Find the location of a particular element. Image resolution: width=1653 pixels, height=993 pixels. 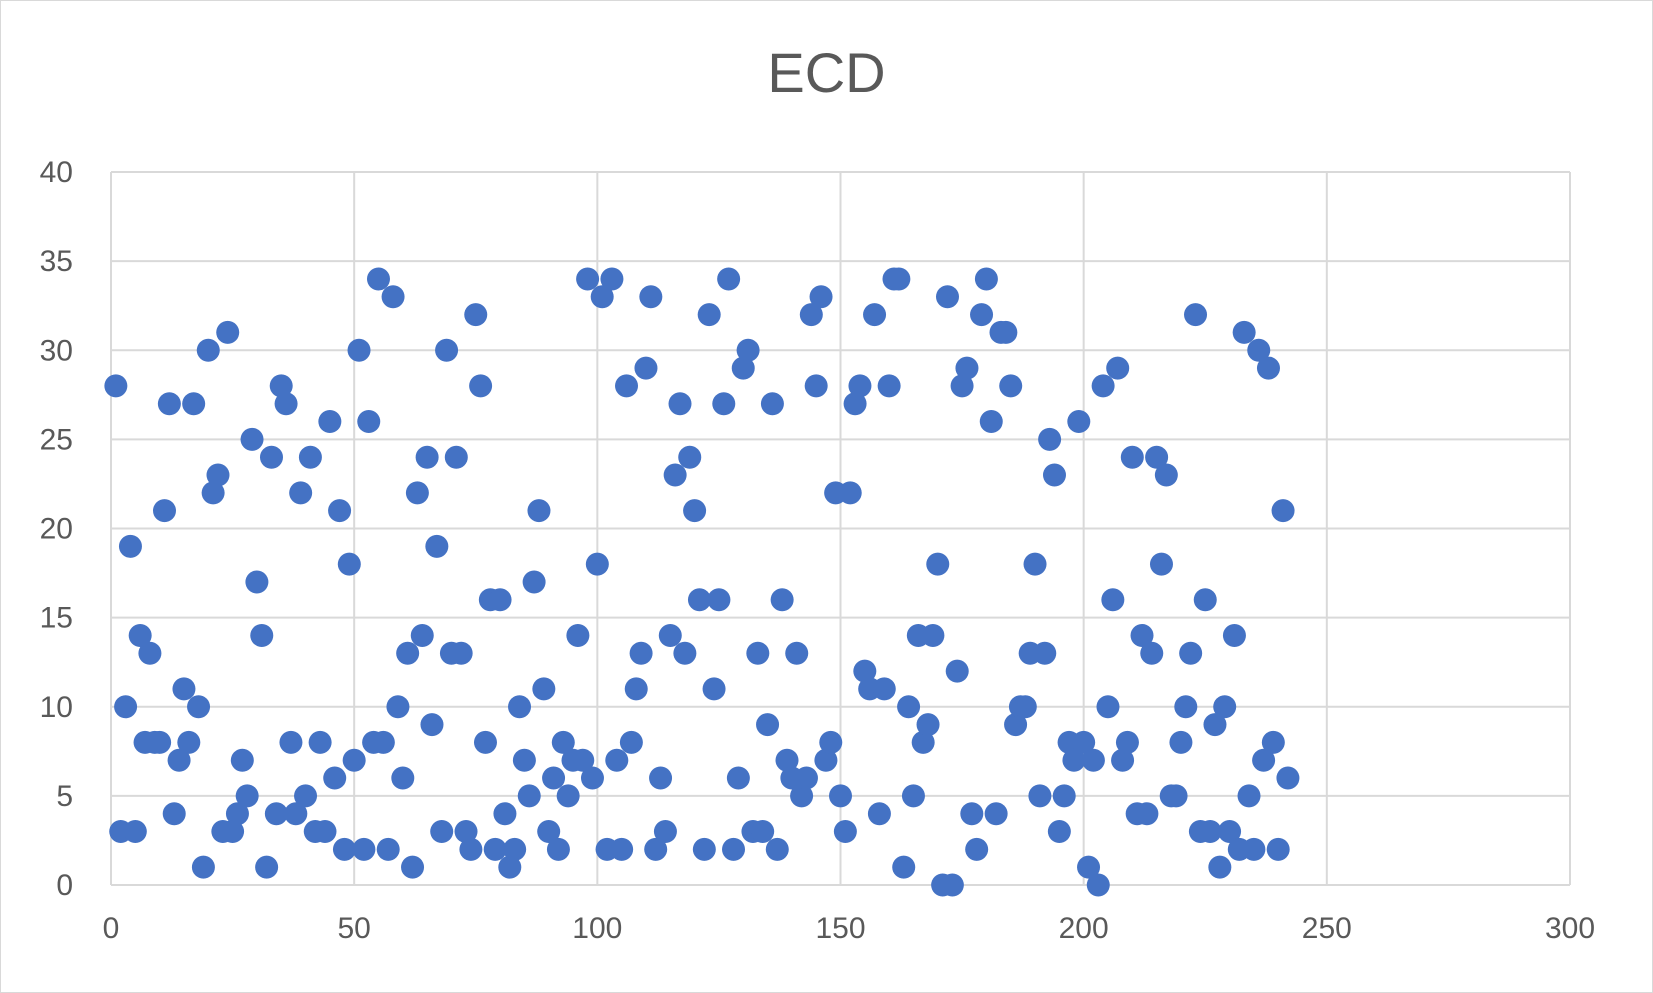

y-tick-label: 10 is located at coordinates (56, 707).